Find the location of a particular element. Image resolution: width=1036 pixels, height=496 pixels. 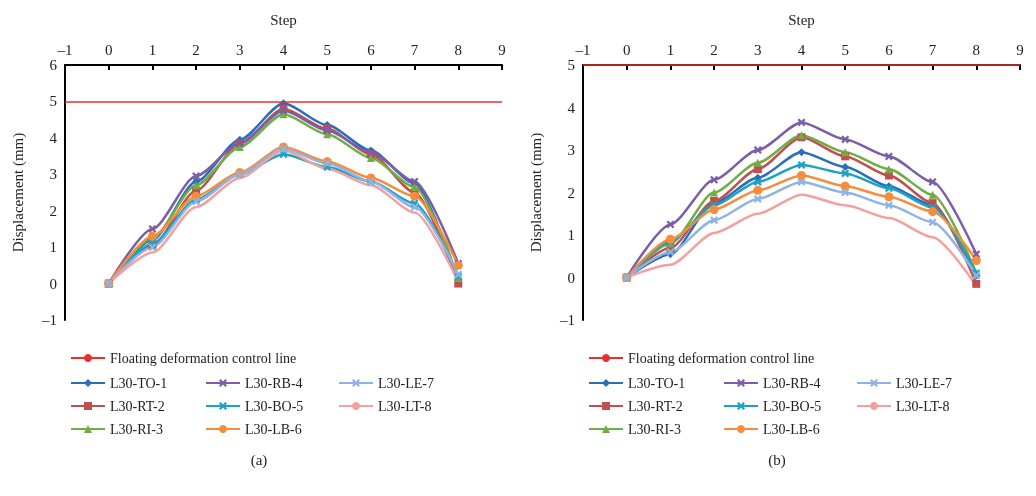

y-tick-label: 6 is located at coordinates (53, 65).